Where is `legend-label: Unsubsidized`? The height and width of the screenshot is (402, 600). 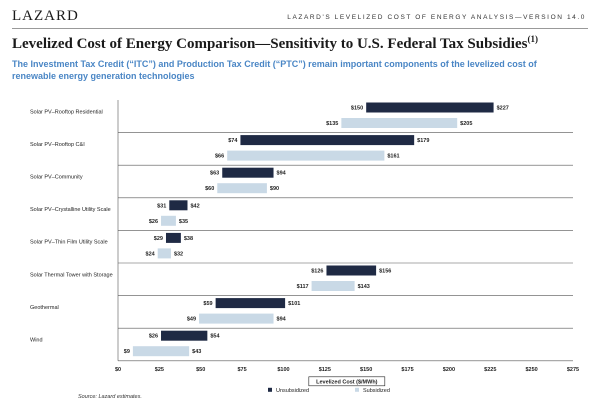
legend-label: Unsubsidized is located at coordinates (292, 391).